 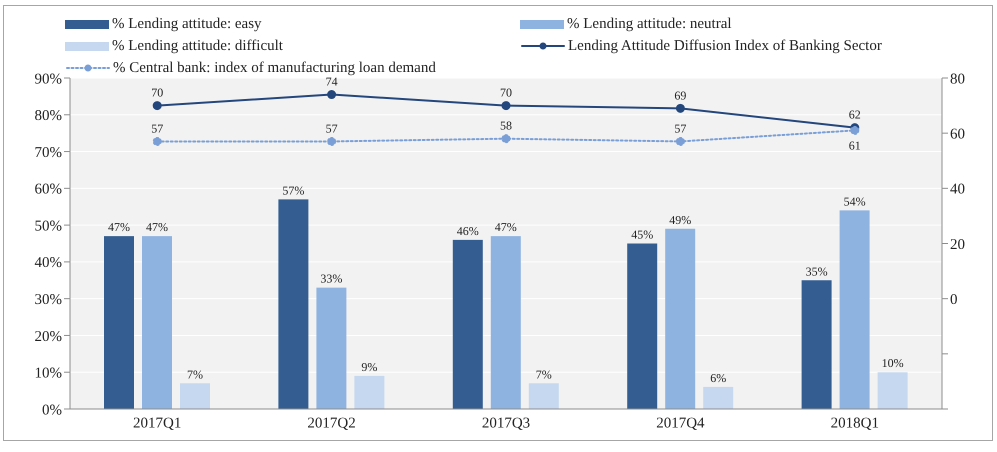 I want to click on legend-label: % Lending attitude: neutral, so click(x=649, y=24).